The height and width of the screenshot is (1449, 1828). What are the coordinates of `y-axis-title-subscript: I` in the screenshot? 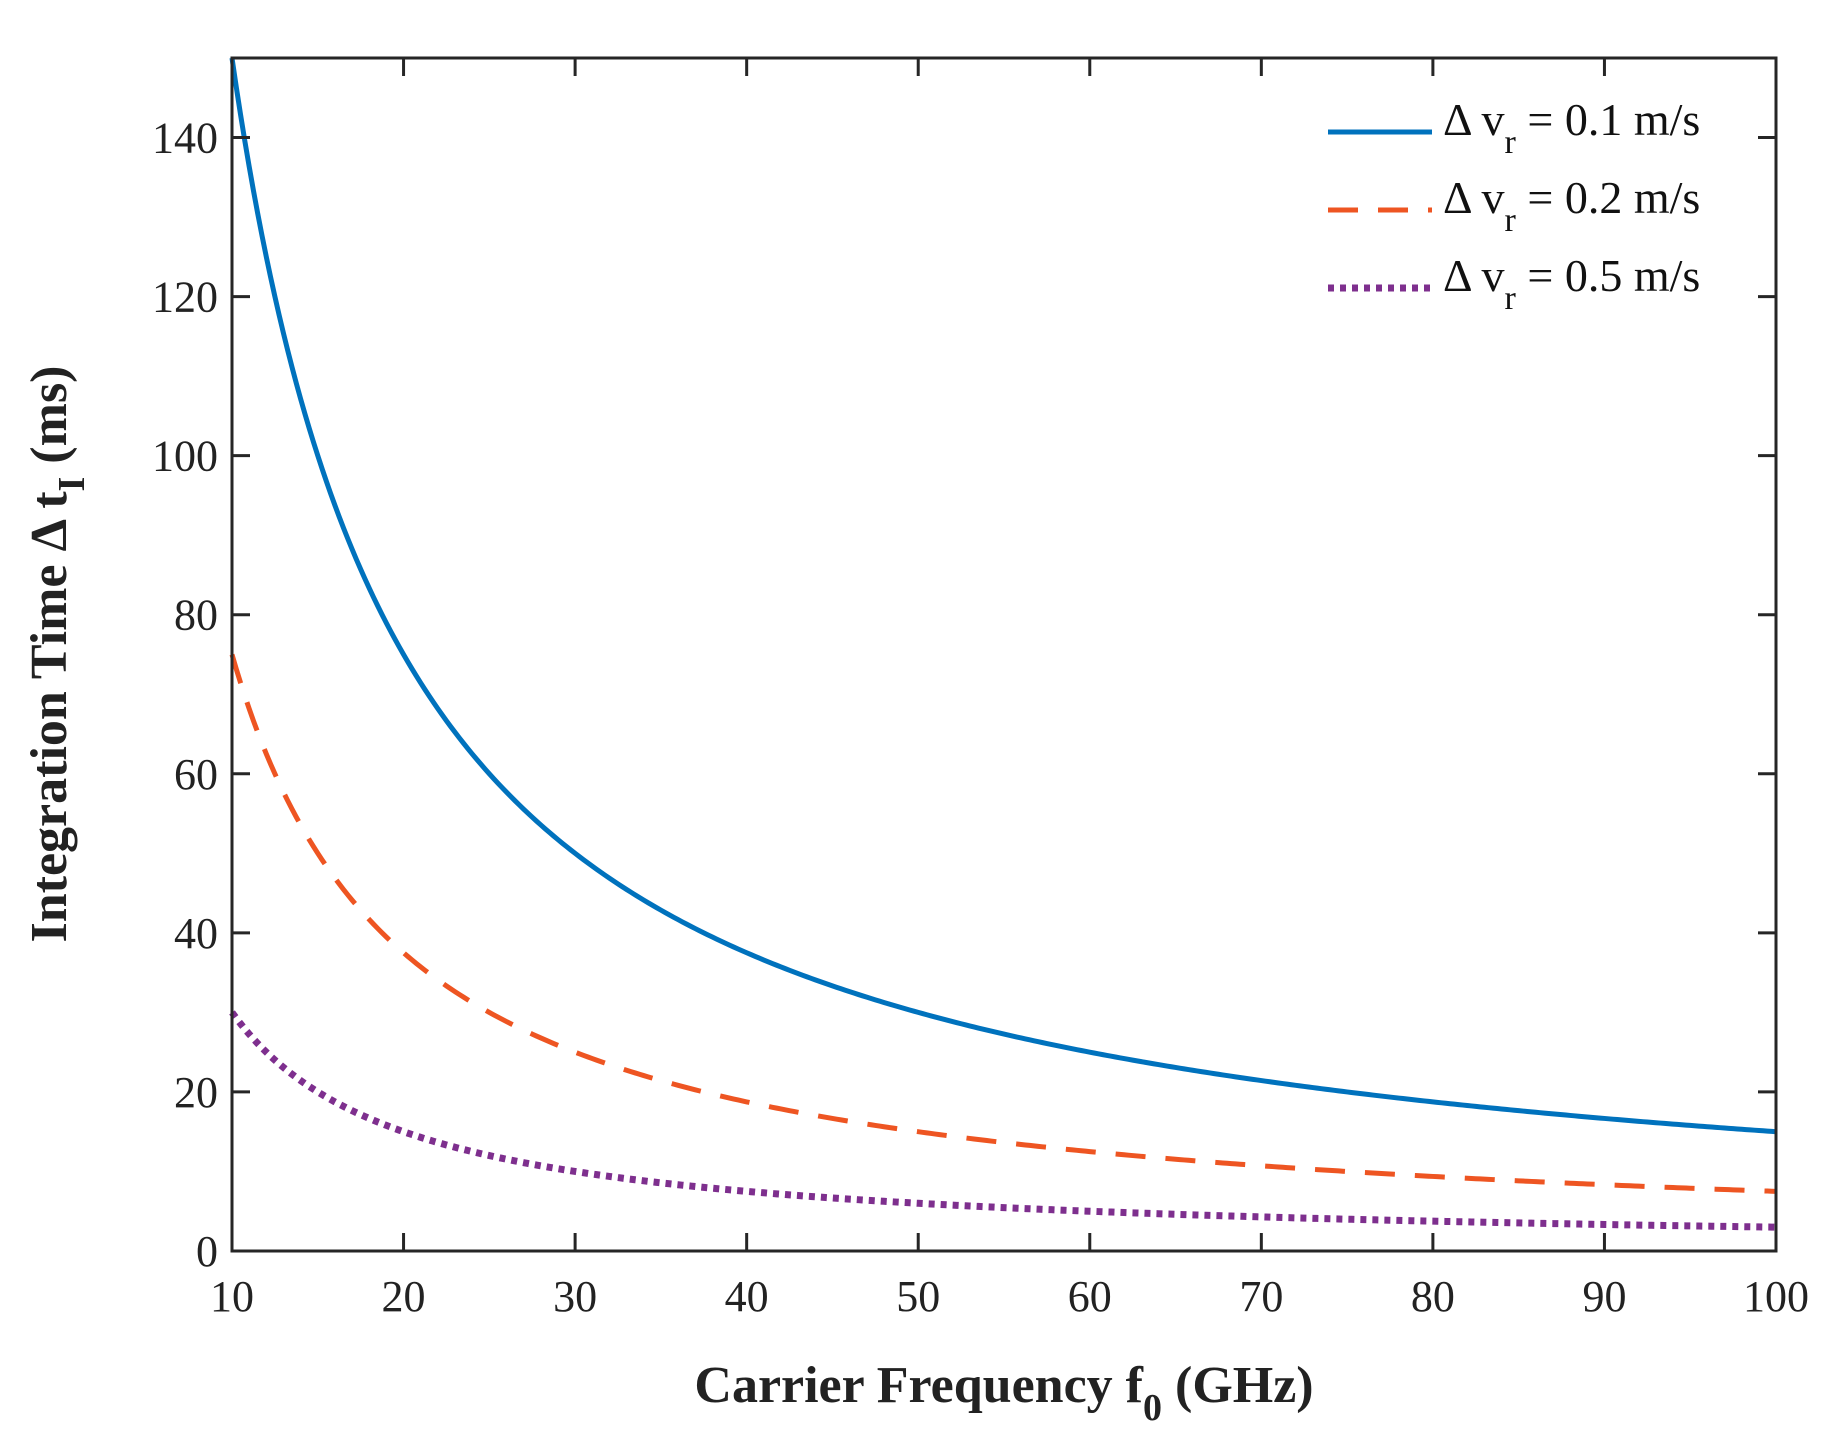 It's located at (72, 484).